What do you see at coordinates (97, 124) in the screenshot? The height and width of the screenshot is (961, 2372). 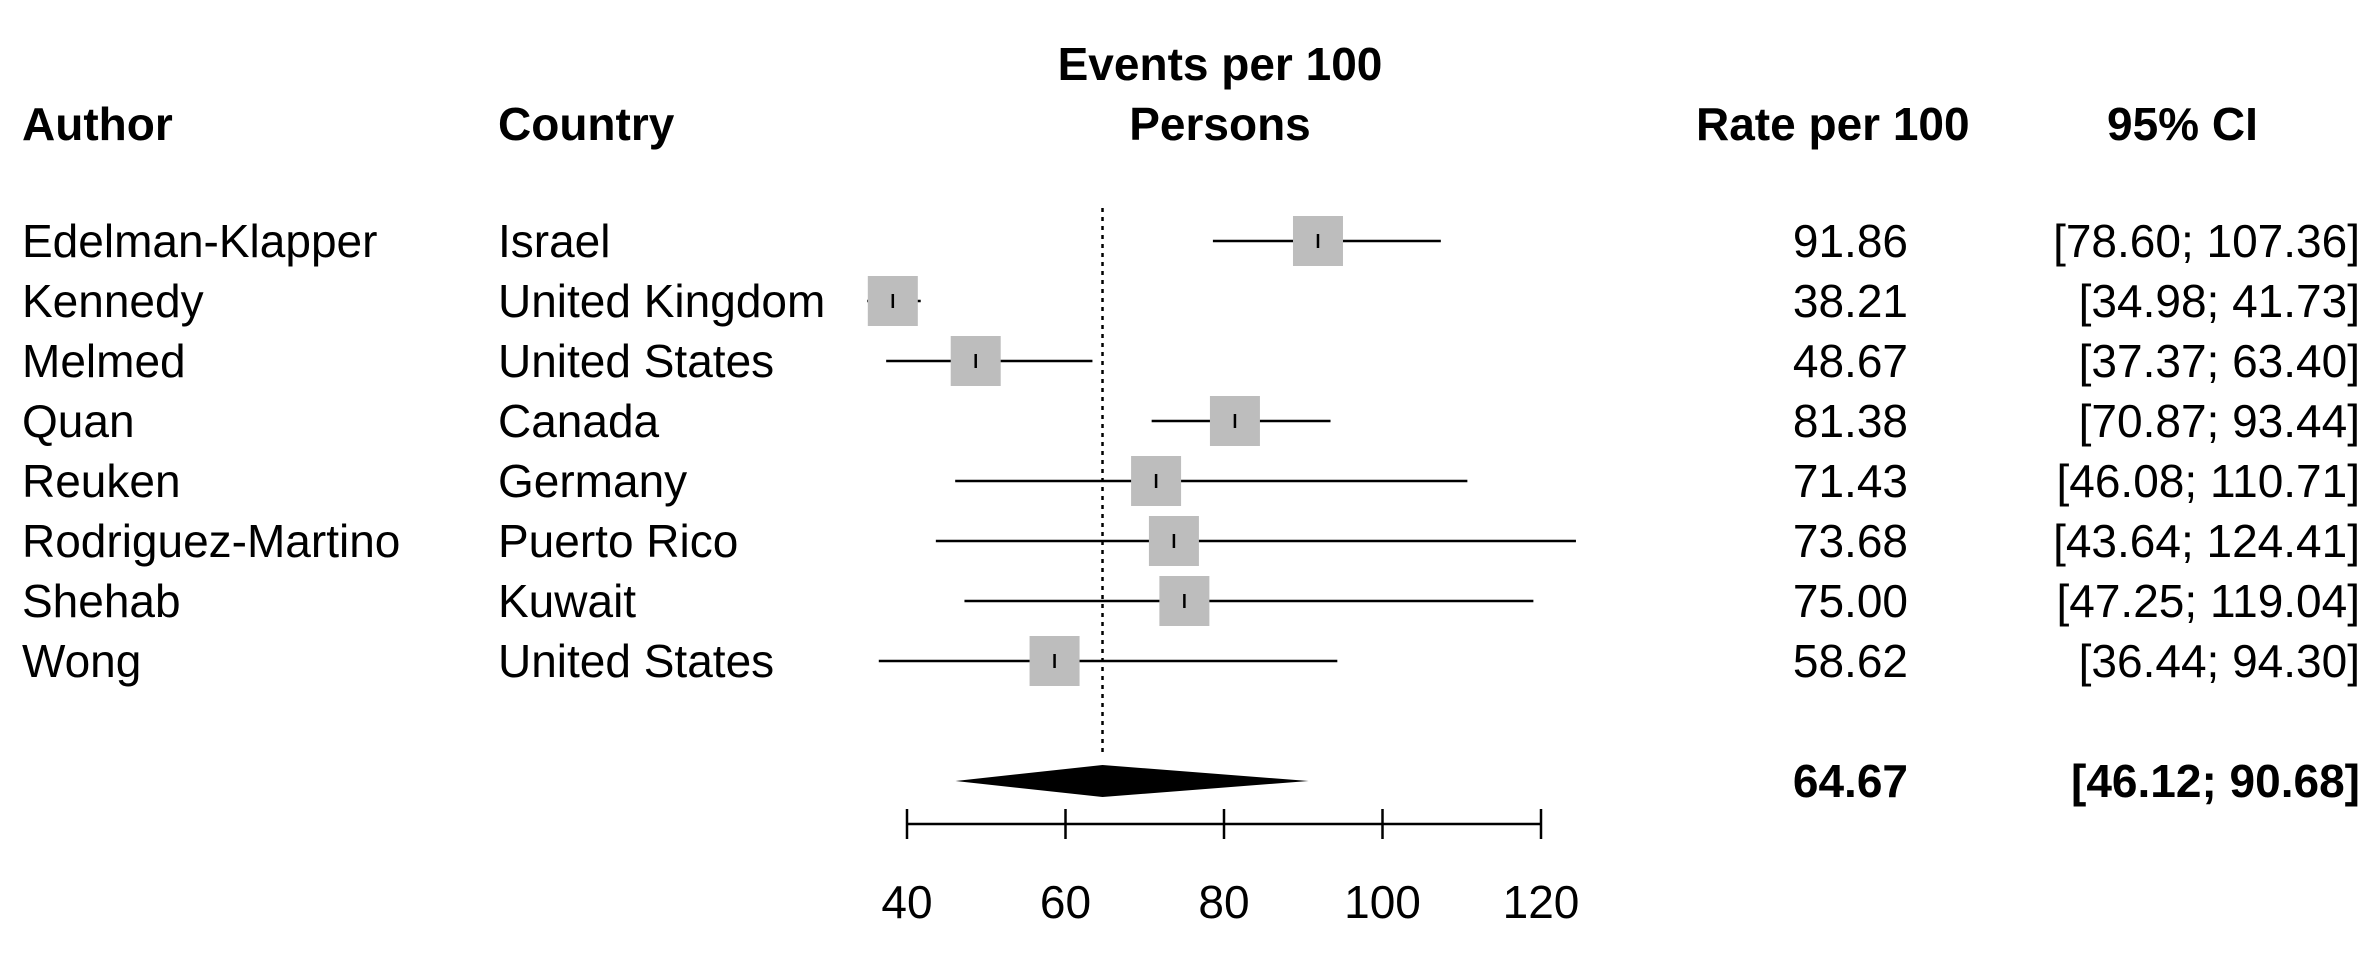 I see `header-author: Author` at bounding box center [97, 124].